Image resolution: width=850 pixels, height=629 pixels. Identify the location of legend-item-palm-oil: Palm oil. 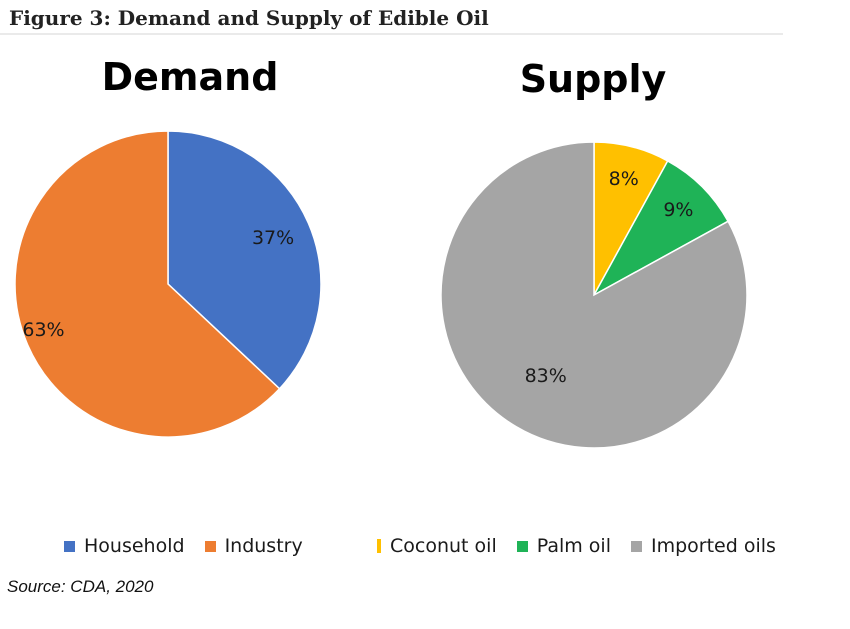
(563, 546).